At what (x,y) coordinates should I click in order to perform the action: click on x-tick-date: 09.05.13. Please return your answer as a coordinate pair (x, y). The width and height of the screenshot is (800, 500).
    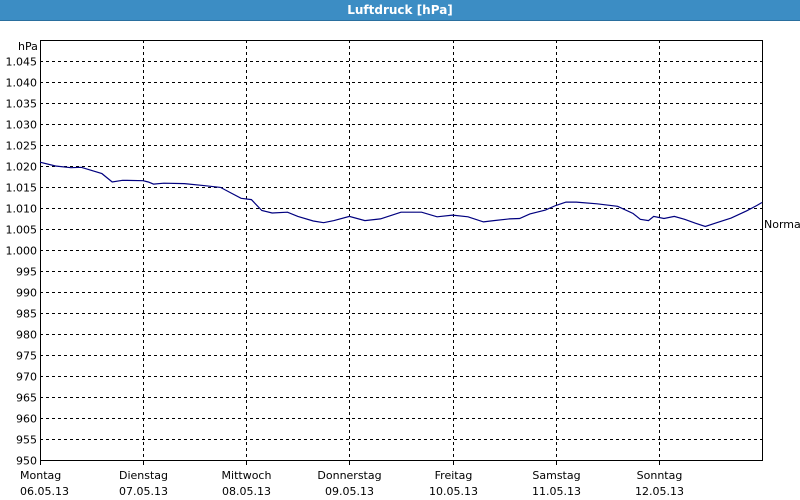
    Looking at the image, I should click on (349, 491).